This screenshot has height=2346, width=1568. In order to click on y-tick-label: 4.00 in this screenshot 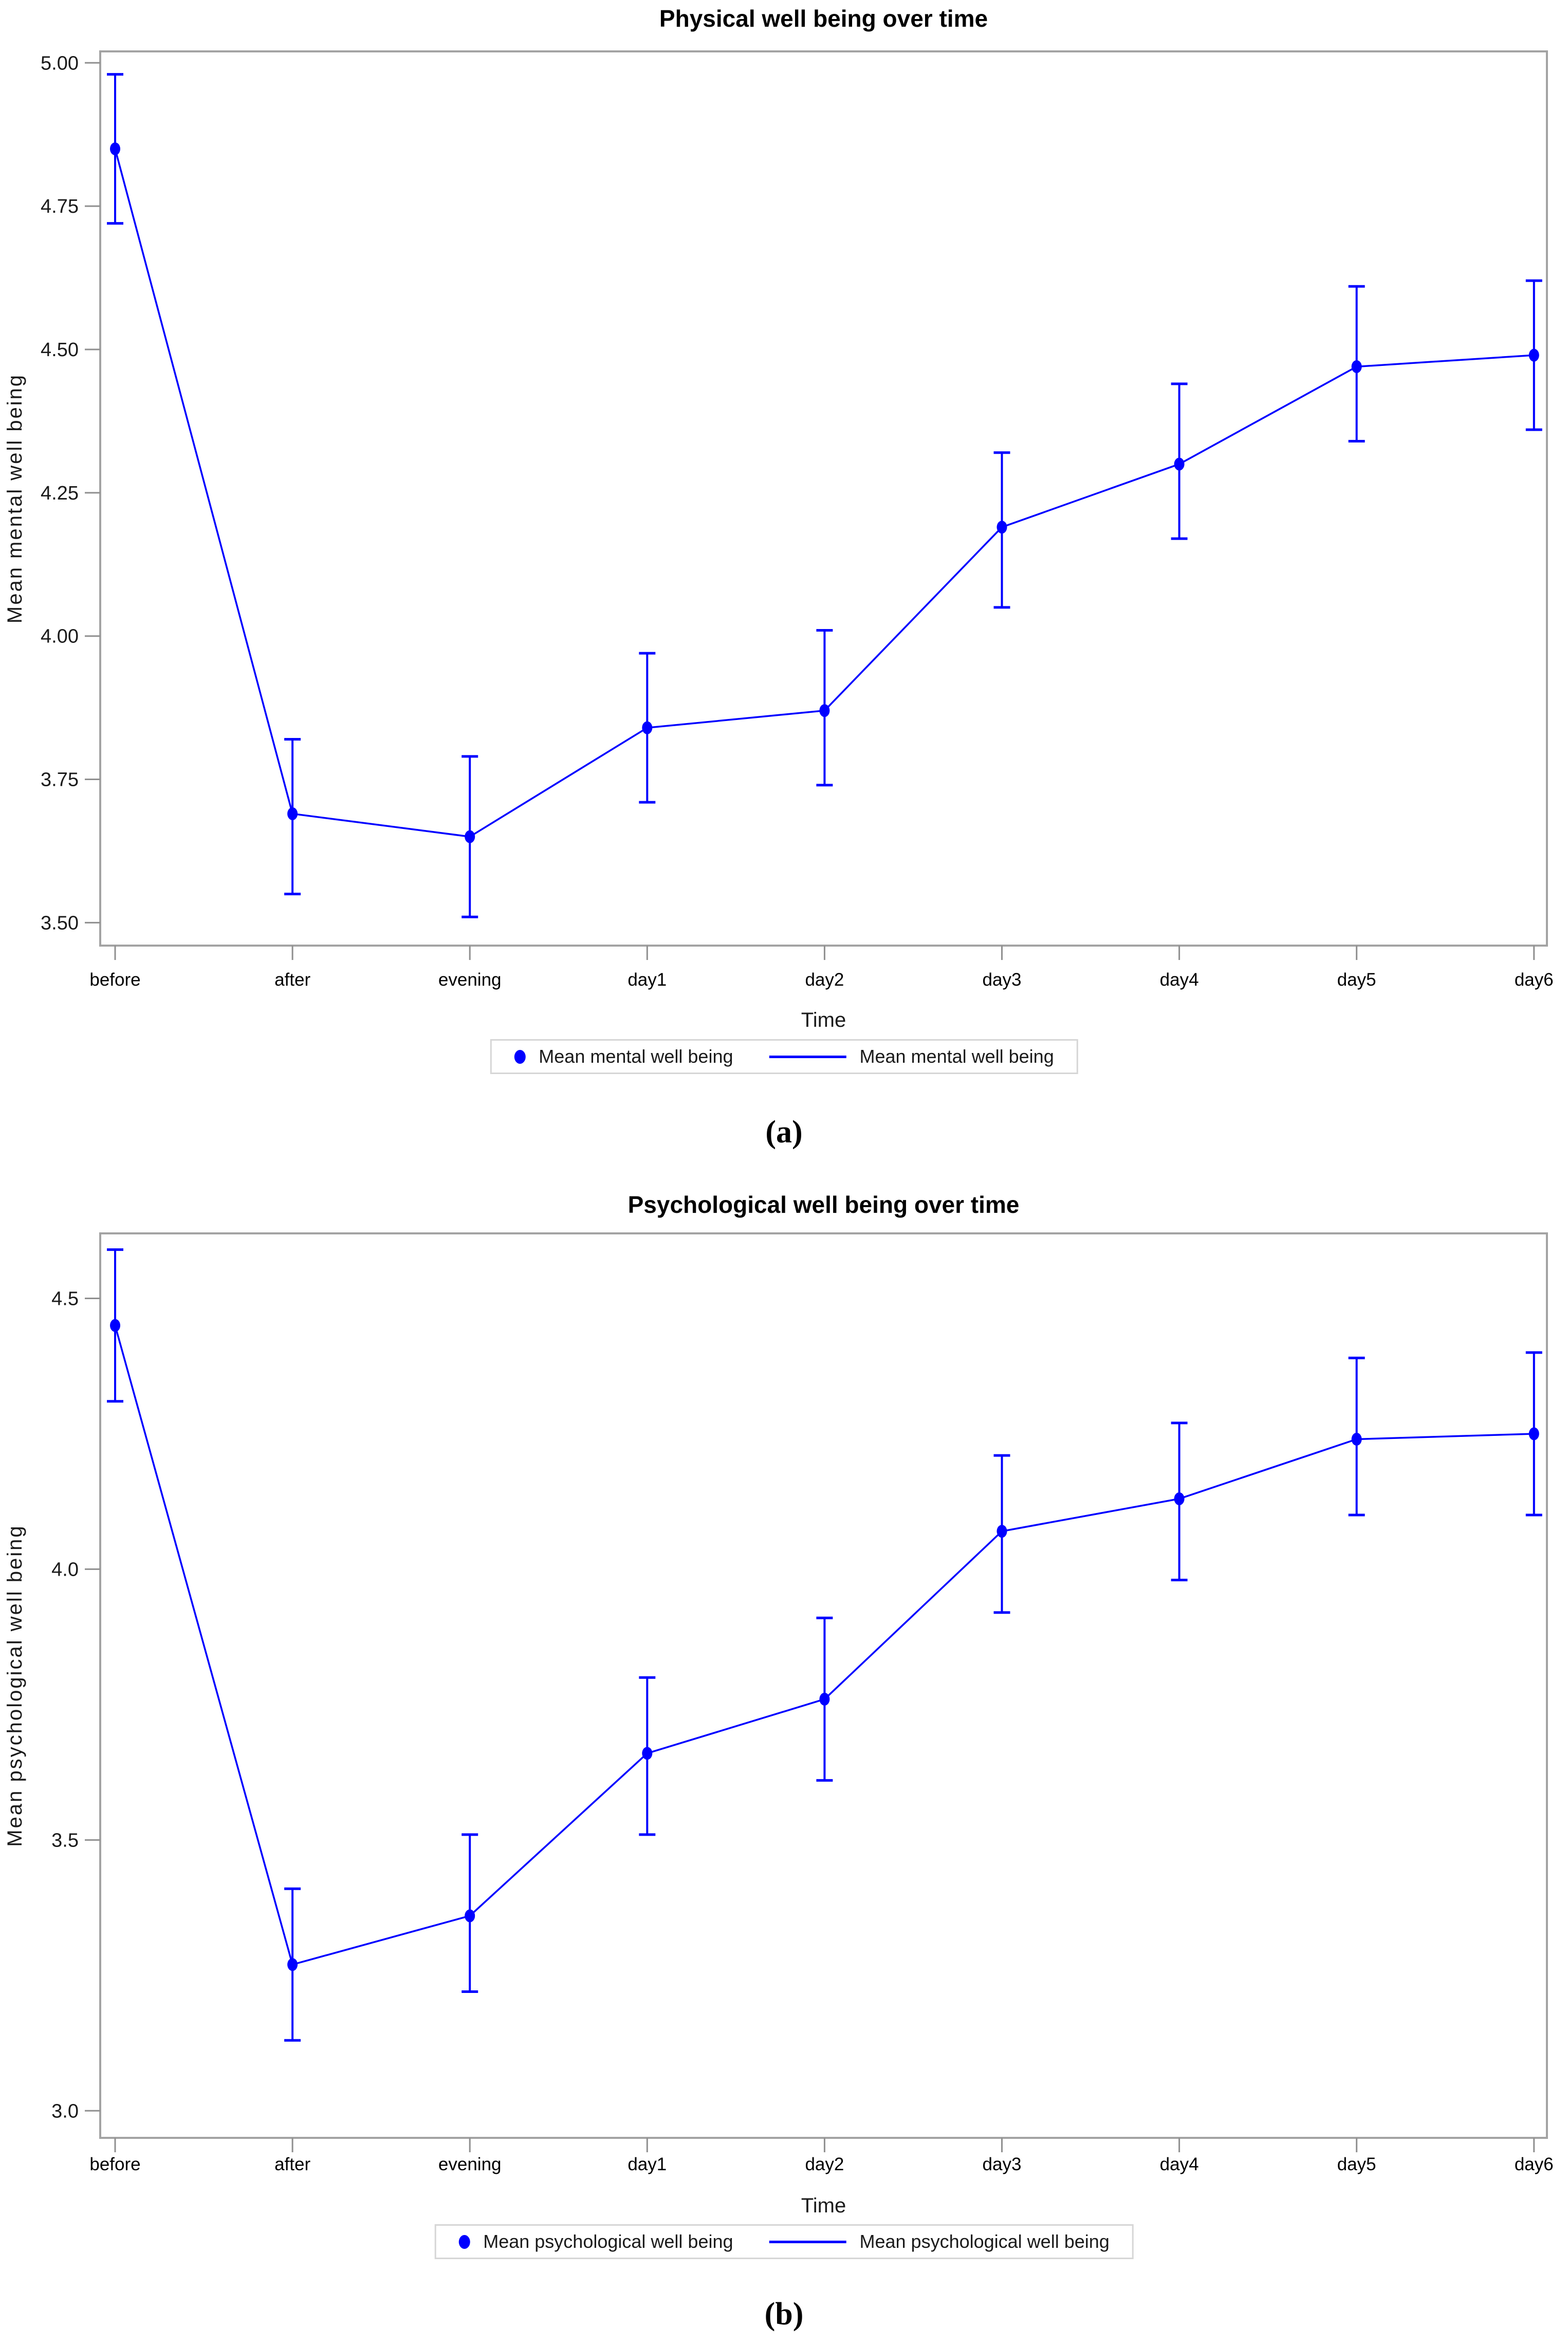, I will do `click(60, 637)`.